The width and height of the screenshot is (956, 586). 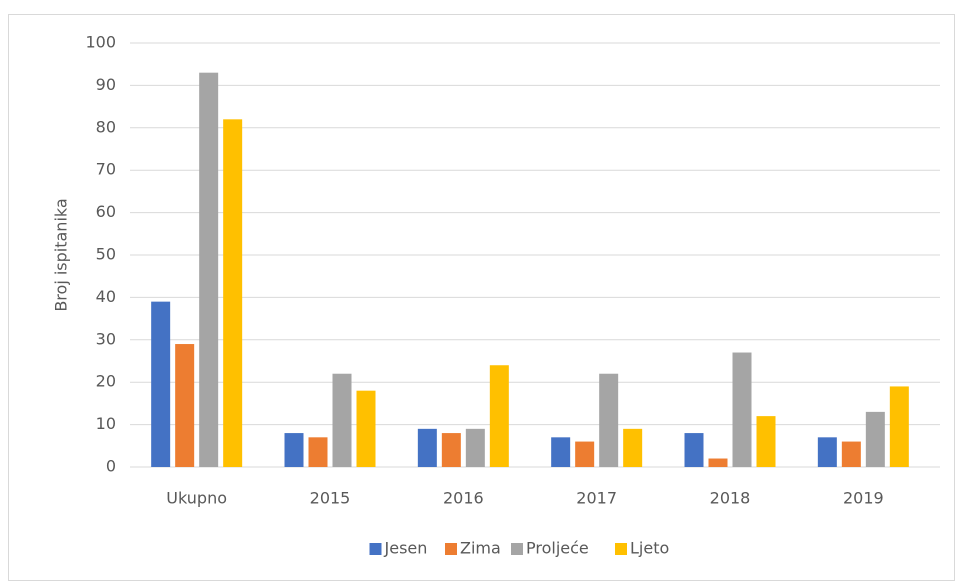 I want to click on x-tick-label: 2018, so click(x=730, y=498).